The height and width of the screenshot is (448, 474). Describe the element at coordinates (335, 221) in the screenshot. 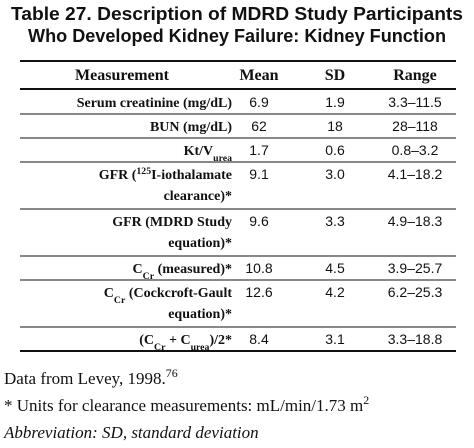

I see `cell-value: 3.3` at that location.